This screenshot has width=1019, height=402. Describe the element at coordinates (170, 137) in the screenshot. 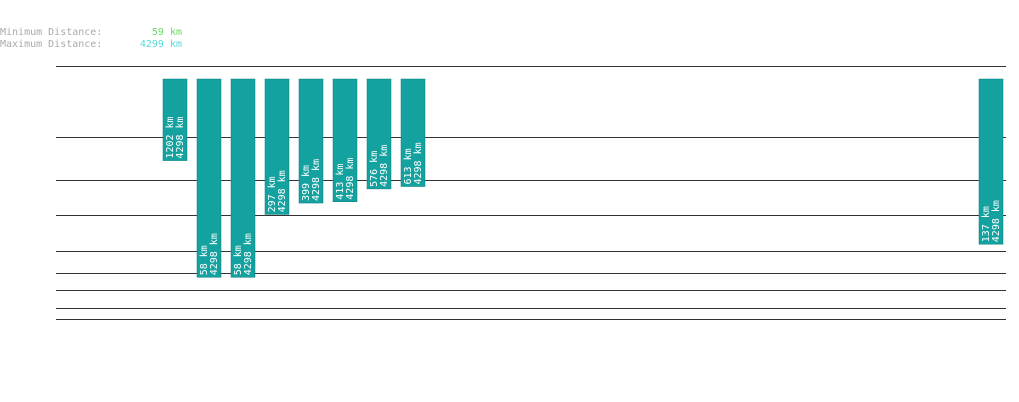

I see `value-label: 1202 km` at that location.